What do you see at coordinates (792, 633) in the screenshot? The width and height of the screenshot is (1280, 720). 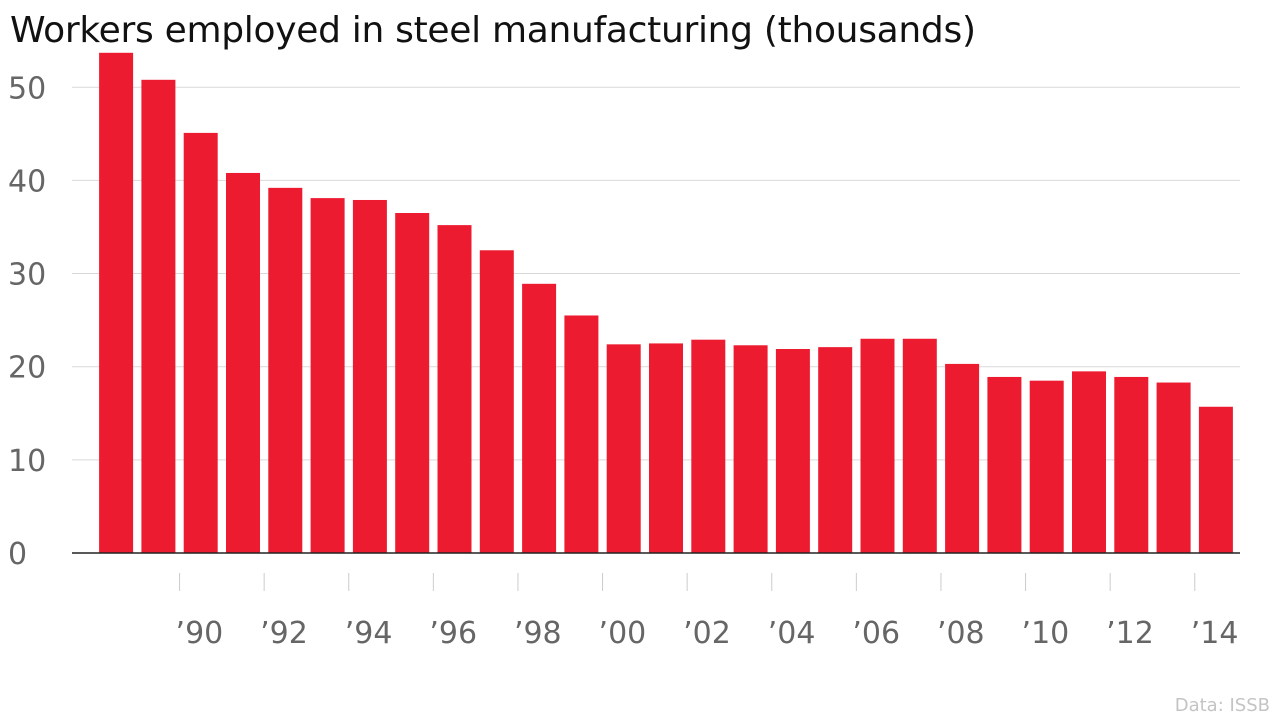 I see `x-tick-label: ’04` at bounding box center [792, 633].